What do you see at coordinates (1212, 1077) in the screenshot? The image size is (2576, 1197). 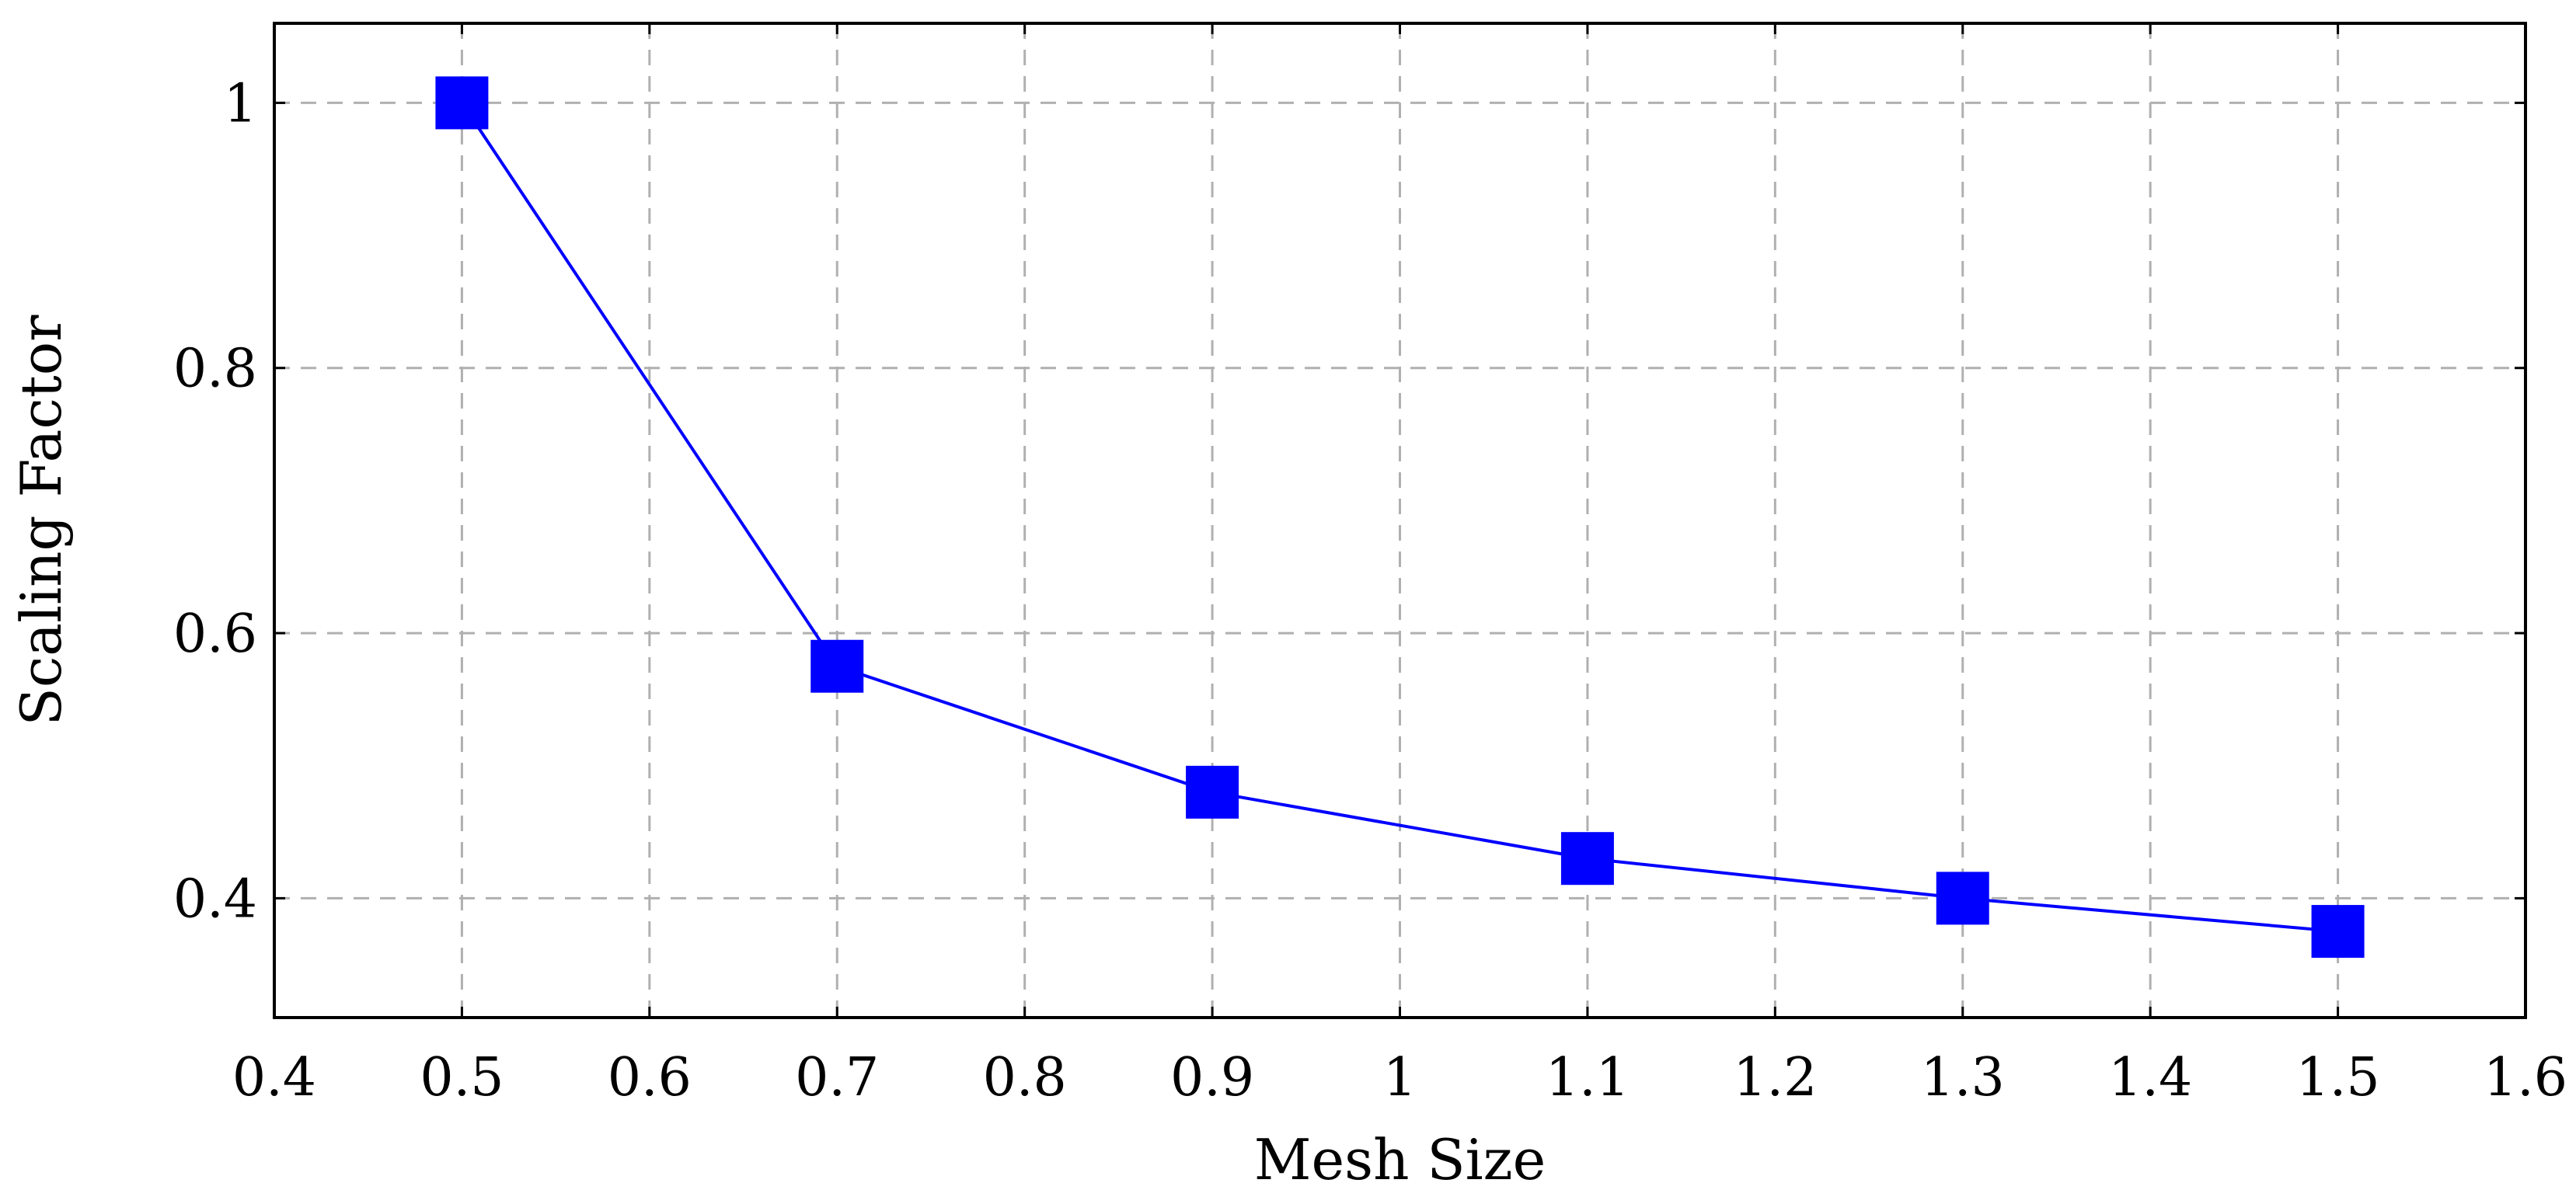 I see `x-tick-label: 0.9` at bounding box center [1212, 1077].